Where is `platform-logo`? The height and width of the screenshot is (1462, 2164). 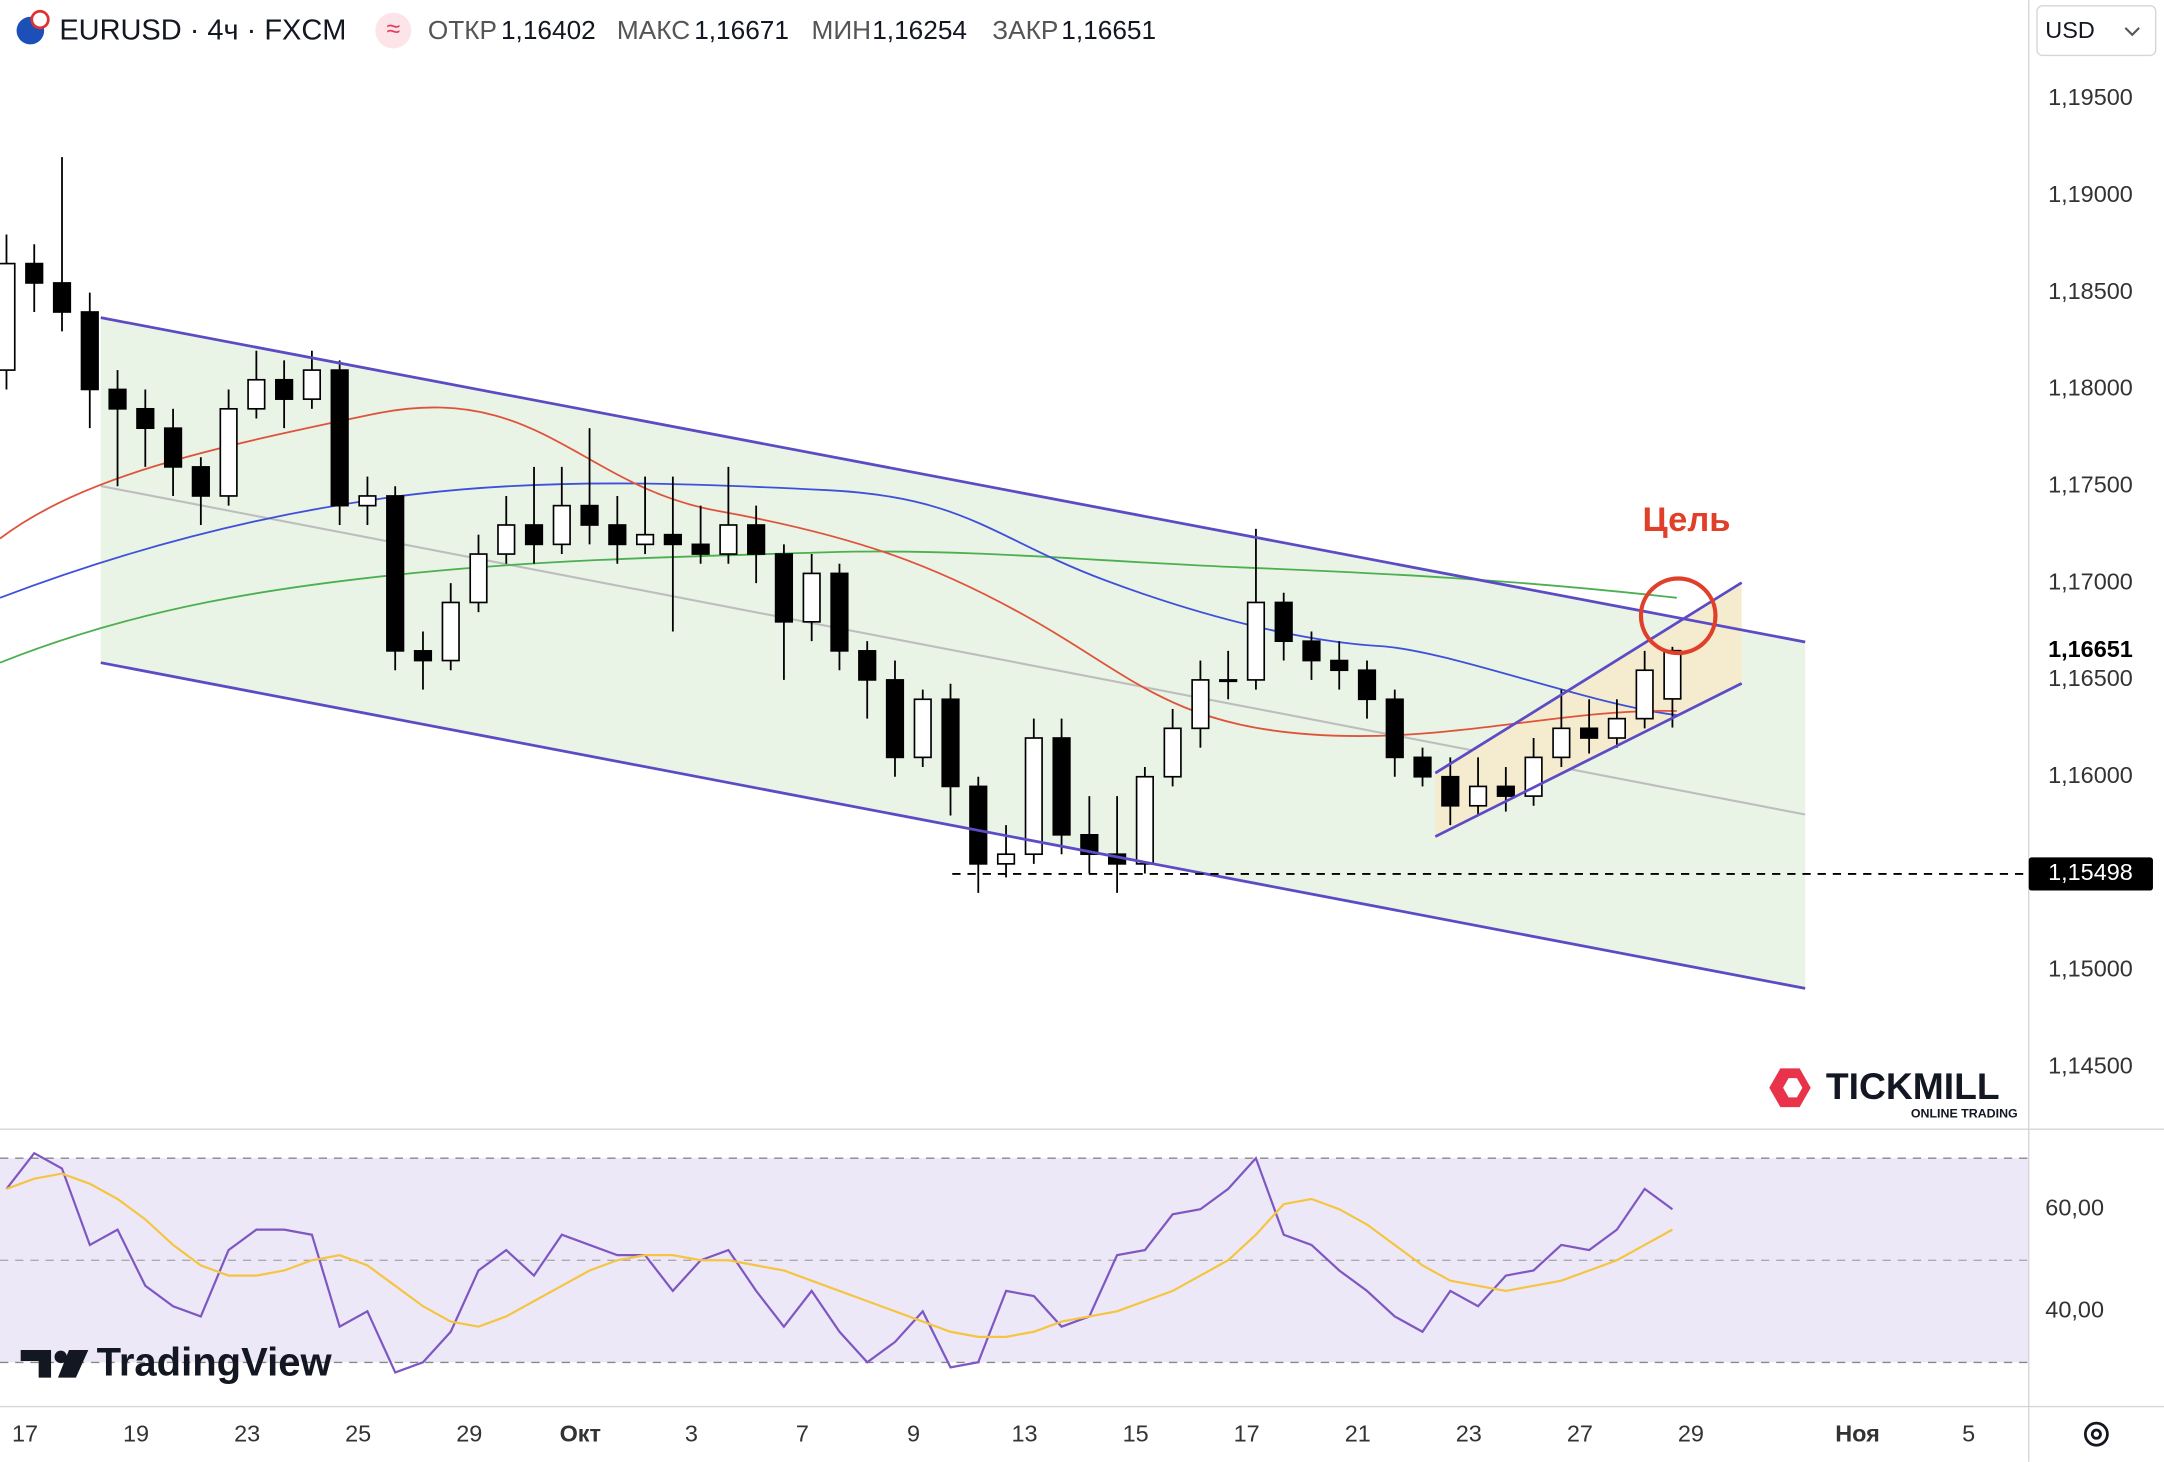 platform-logo is located at coordinates (36, 1363).